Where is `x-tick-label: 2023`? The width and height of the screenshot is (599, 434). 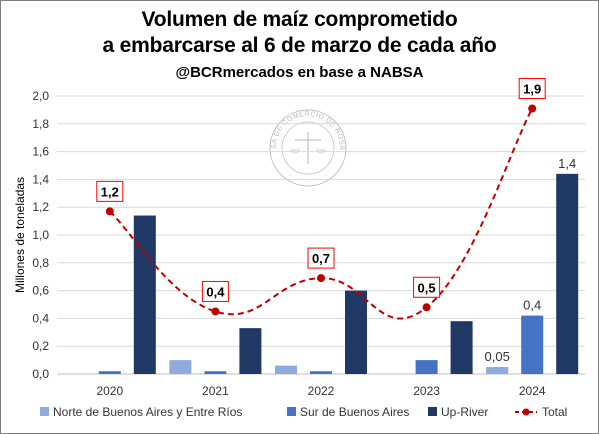
x-tick-label: 2023 is located at coordinates (426, 391).